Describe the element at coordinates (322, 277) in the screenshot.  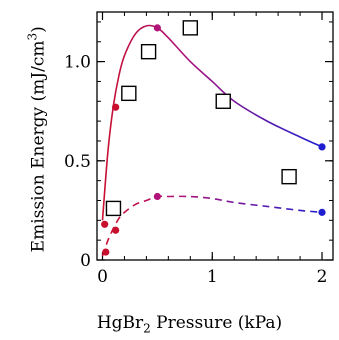
I see `x-tick-label: 2` at that location.